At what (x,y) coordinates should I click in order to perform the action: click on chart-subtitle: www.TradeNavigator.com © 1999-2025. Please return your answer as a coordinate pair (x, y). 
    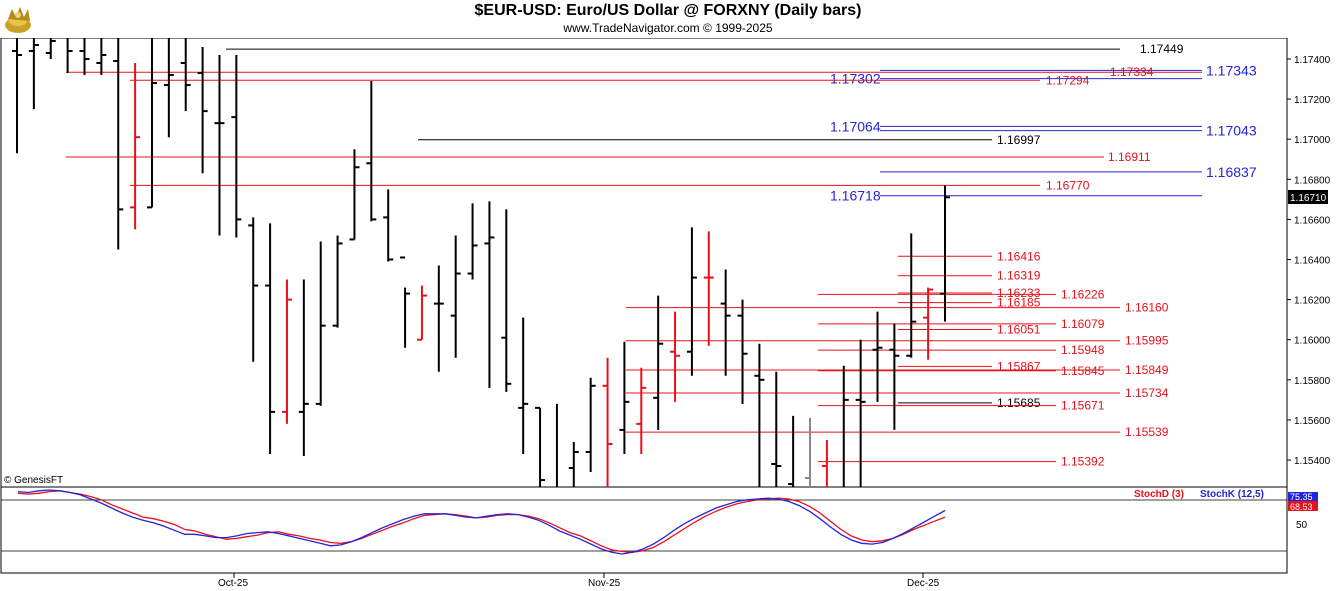
    Looking at the image, I should click on (668, 28).